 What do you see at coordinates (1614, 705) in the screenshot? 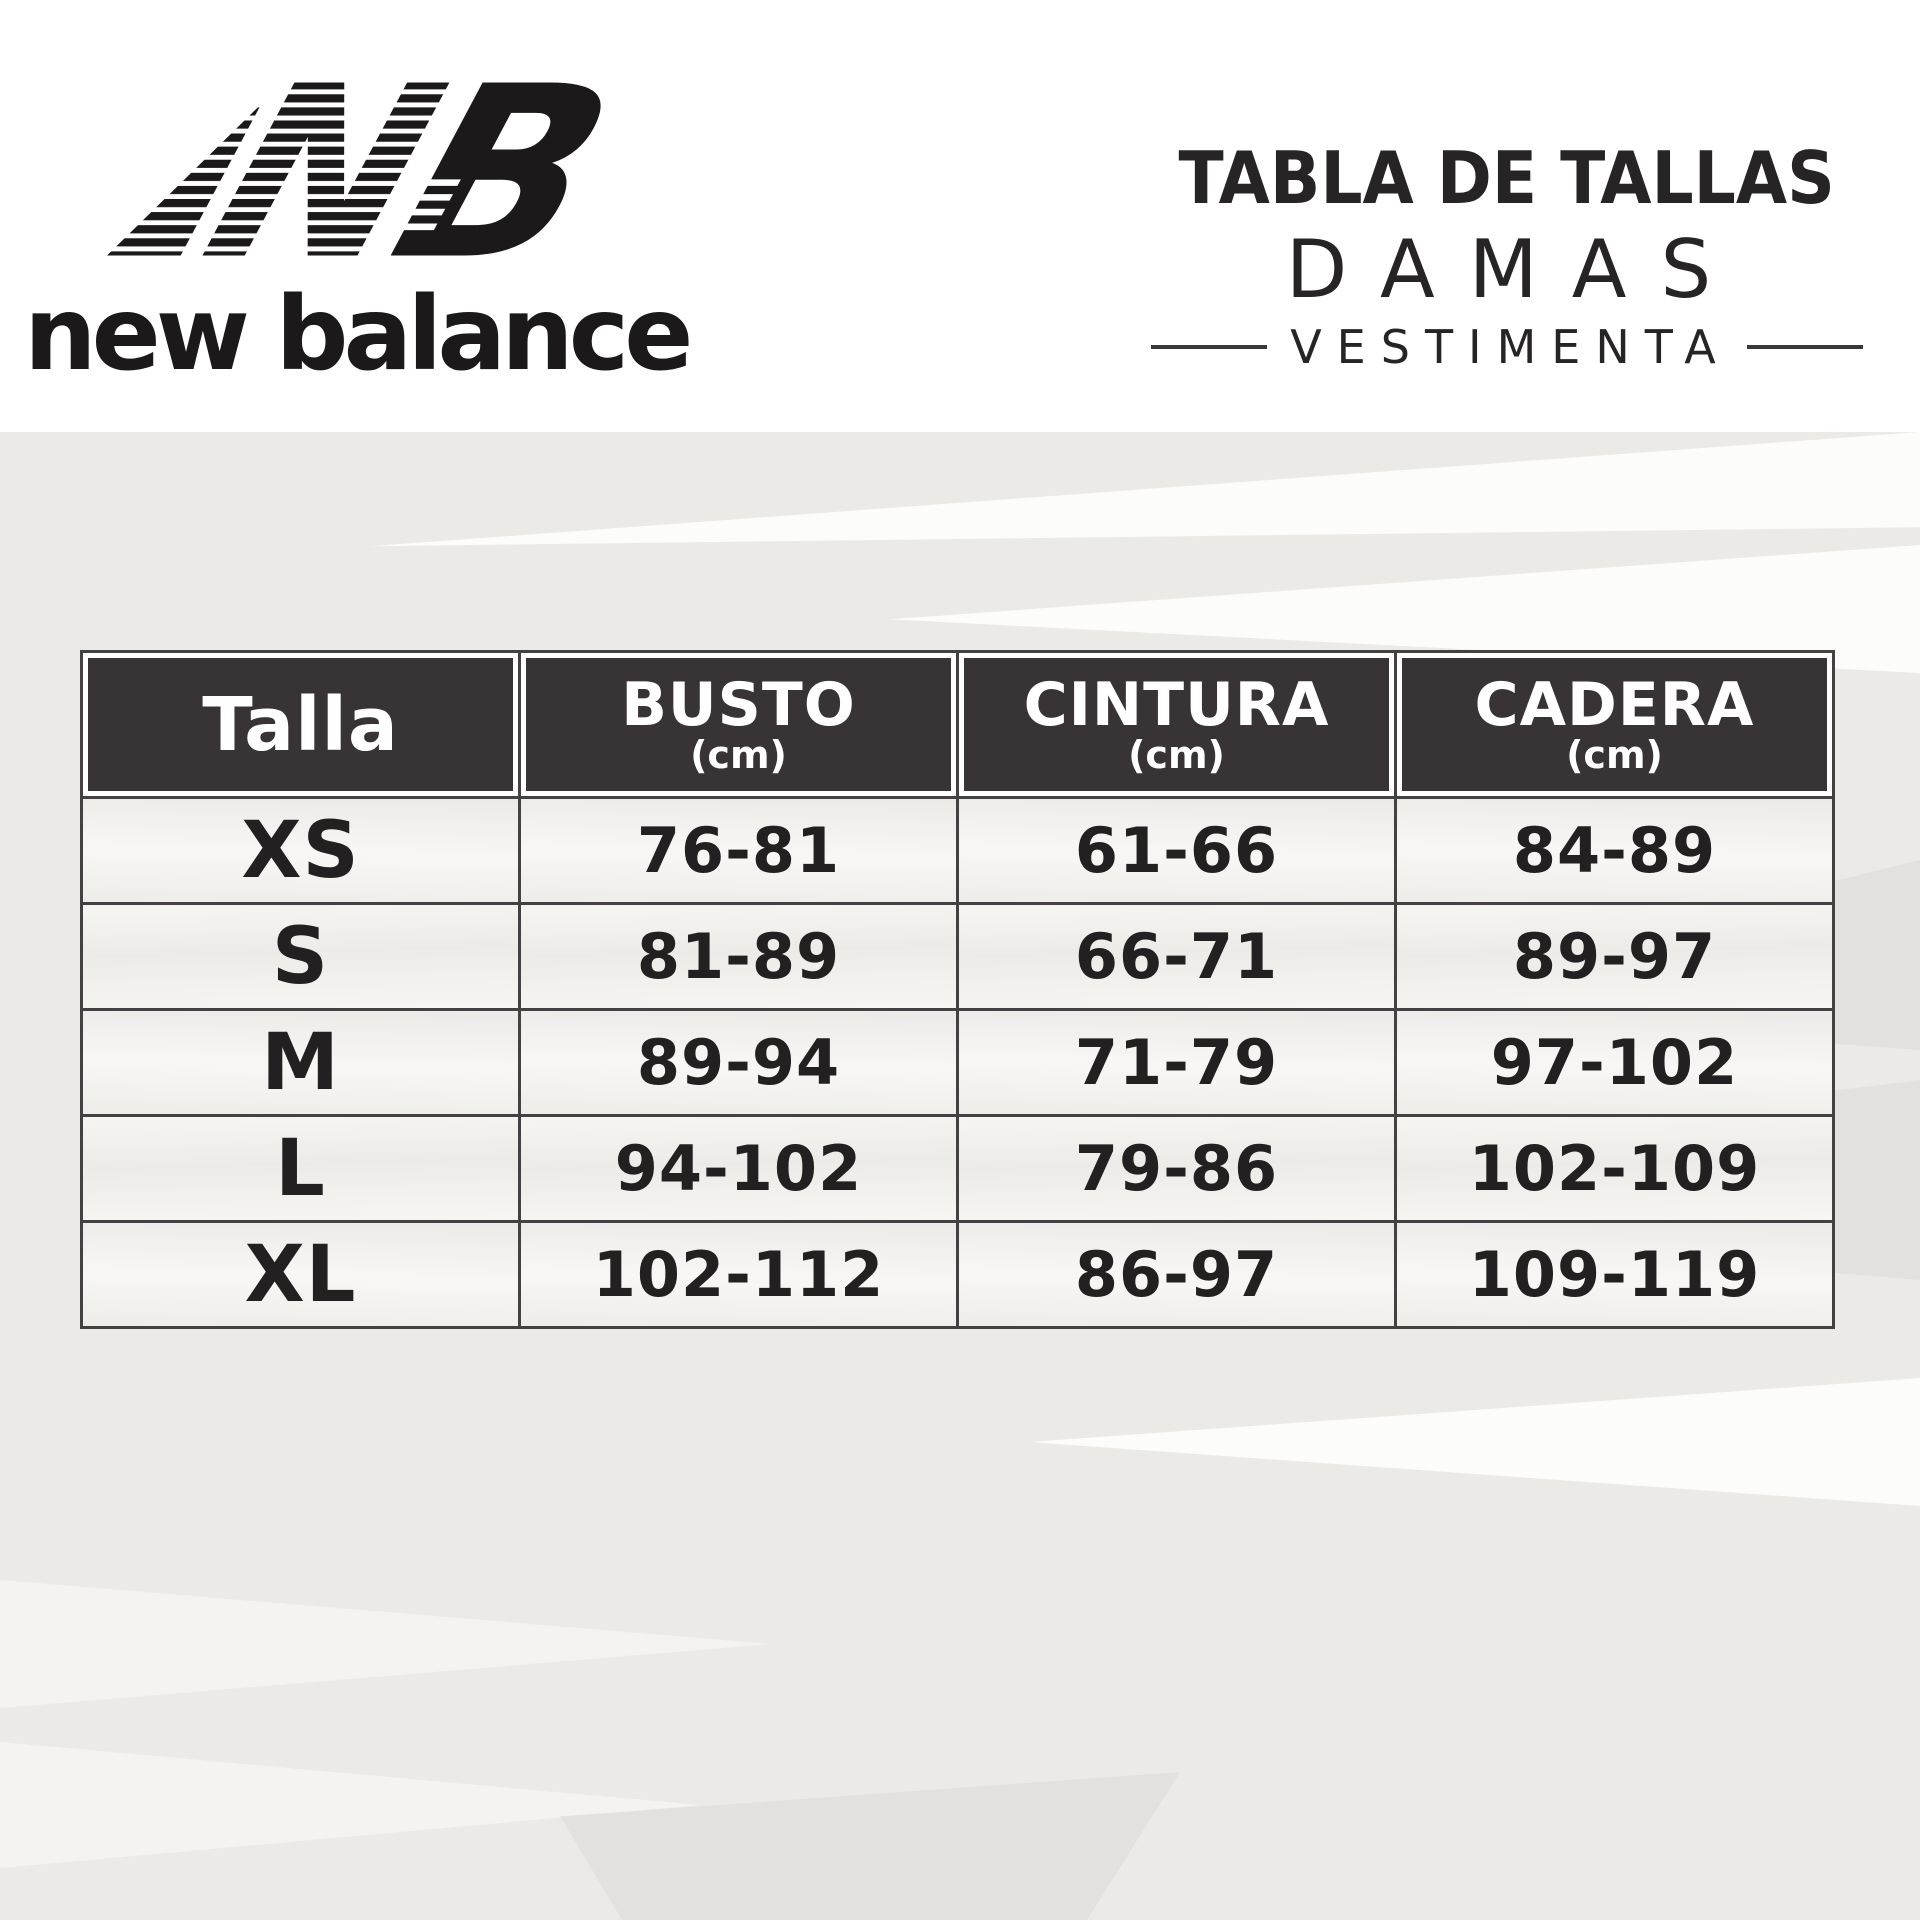
I see `col-cadera-label: CADERA` at bounding box center [1614, 705].